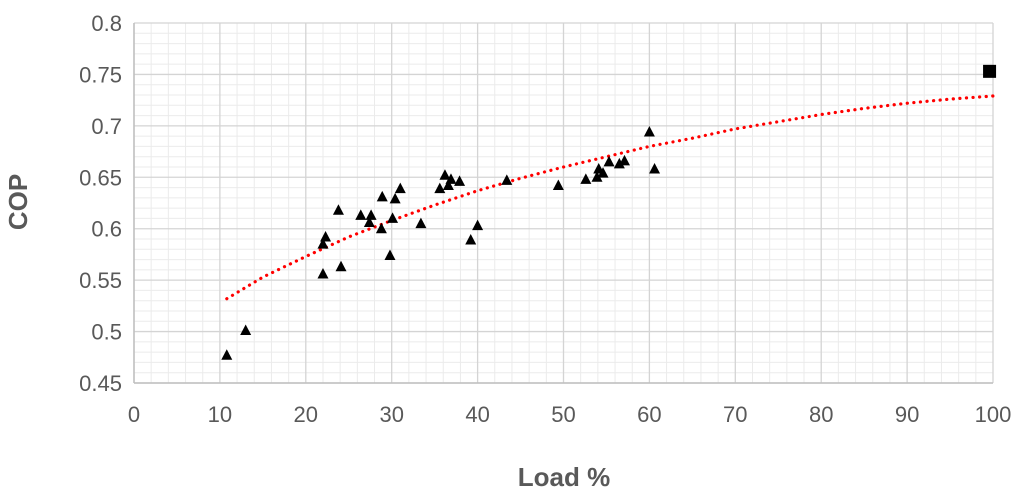  I want to click on x-tick-label: 70, so click(735, 414).